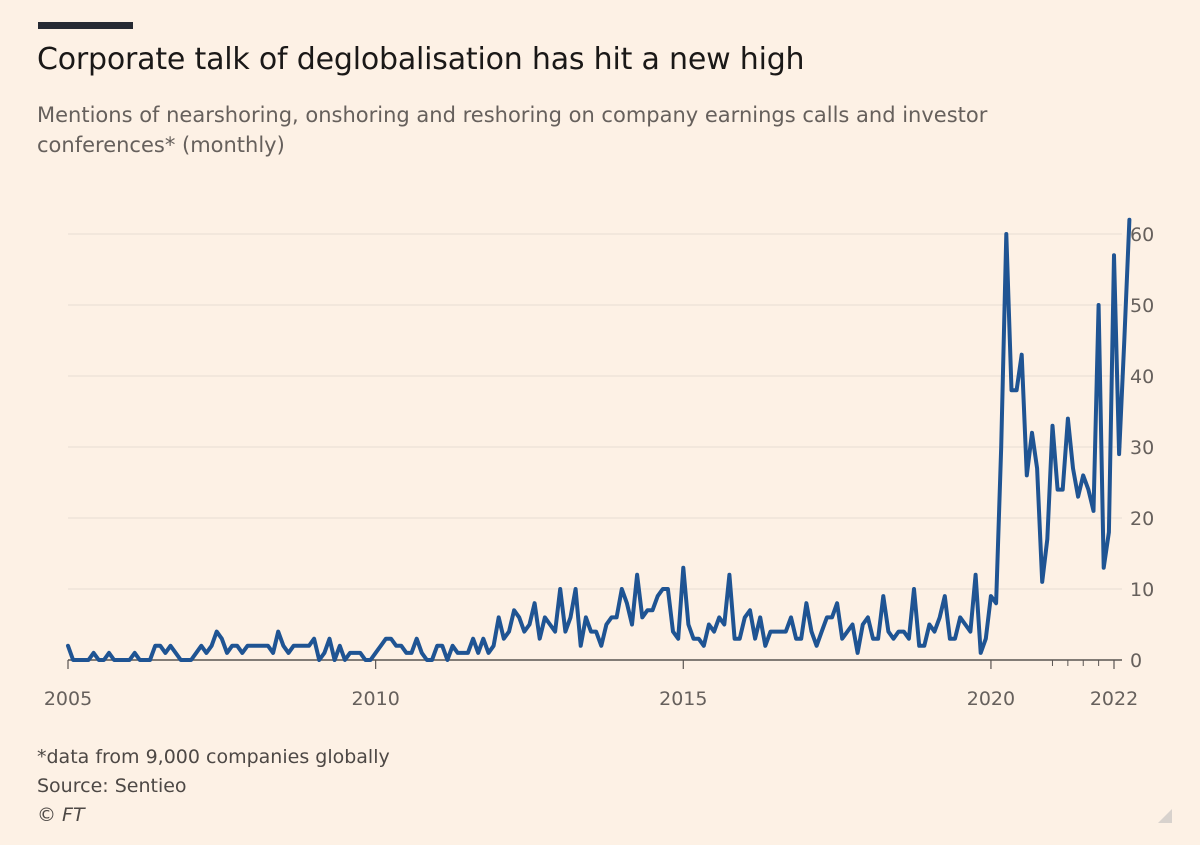 This screenshot has height=845, width=1200. Describe the element at coordinates (1142, 590) in the screenshot. I see `y-tick-label-10: 10` at that location.